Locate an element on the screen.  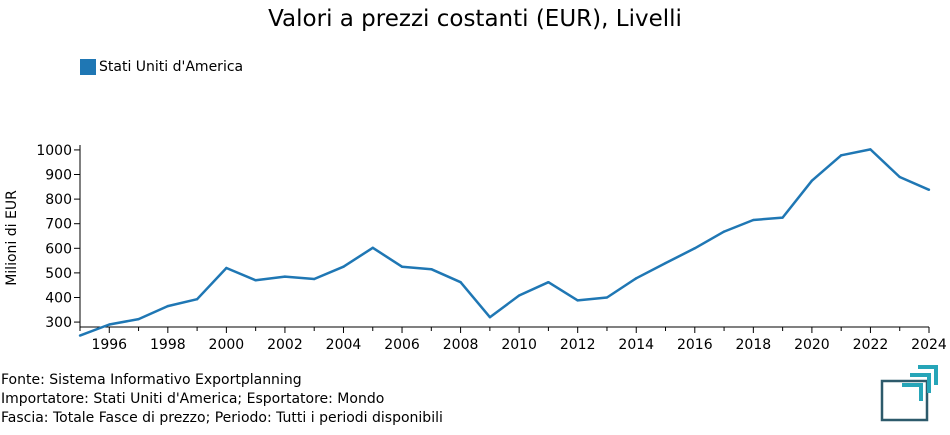
y-tick-label: 300 is located at coordinates (58, 323).